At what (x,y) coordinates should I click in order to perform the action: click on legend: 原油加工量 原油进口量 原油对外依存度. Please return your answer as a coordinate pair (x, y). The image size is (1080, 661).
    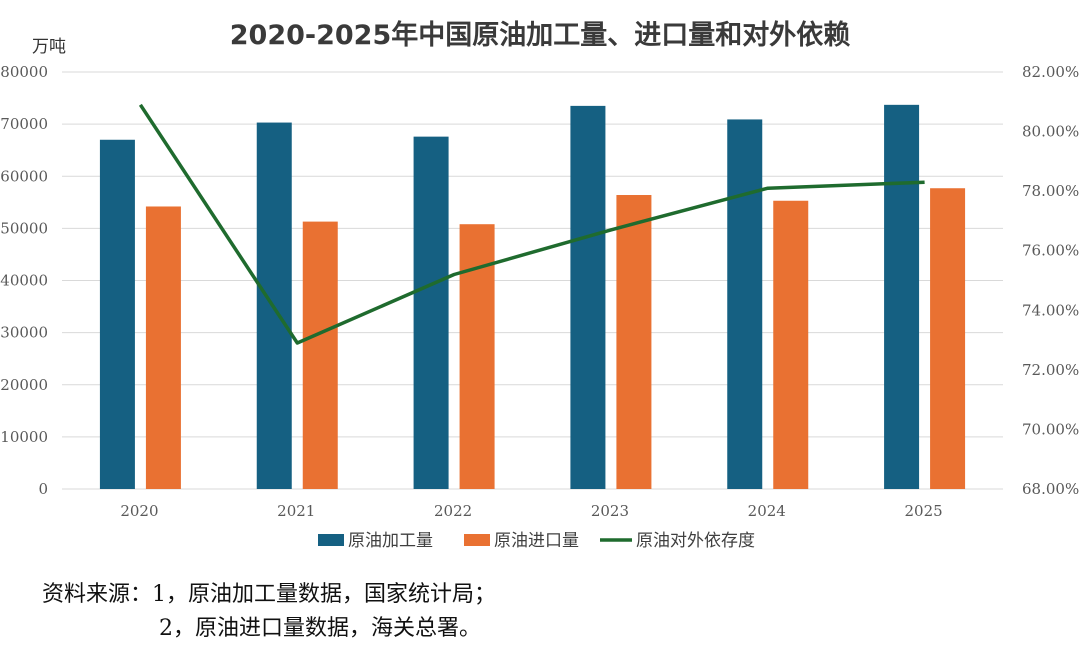
    Looking at the image, I should click on (536, 541).